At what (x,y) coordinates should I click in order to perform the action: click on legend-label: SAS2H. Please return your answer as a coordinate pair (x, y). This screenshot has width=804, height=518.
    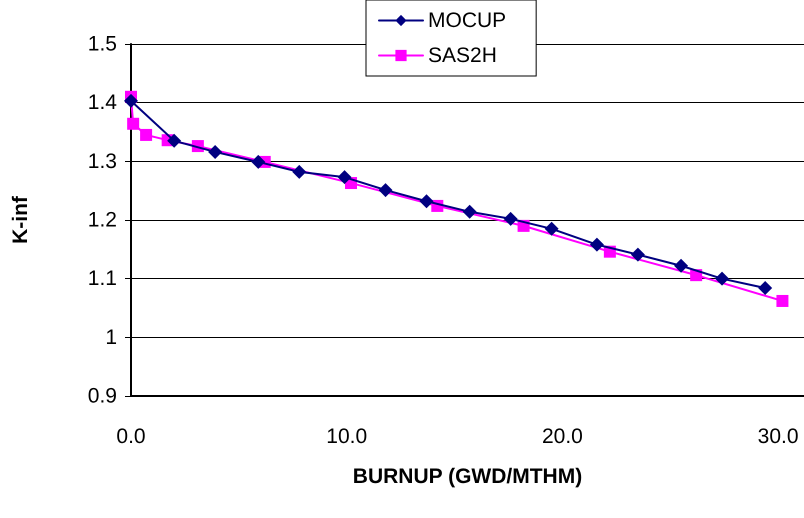
    Looking at the image, I should click on (462, 55).